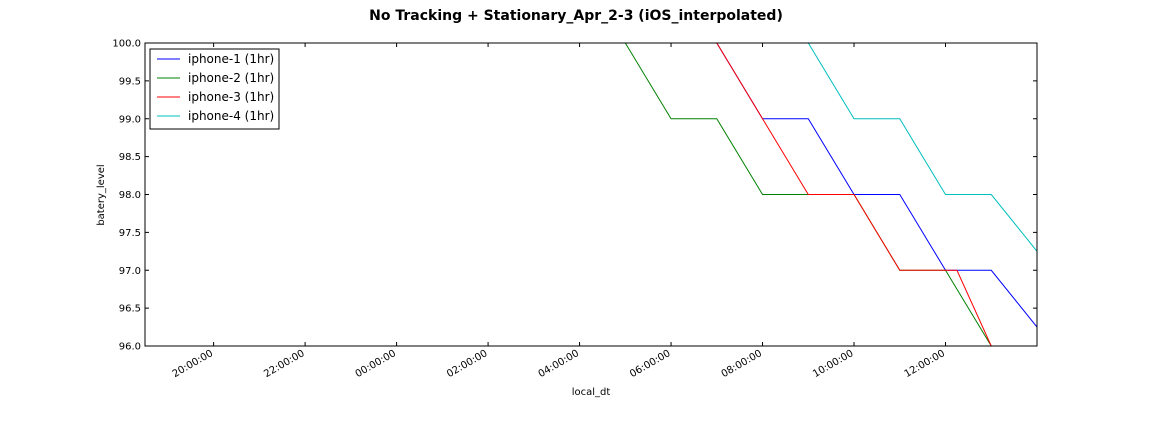  What do you see at coordinates (925, 364) in the screenshot?
I see `x-tick-label: 12:00:00` at bounding box center [925, 364].